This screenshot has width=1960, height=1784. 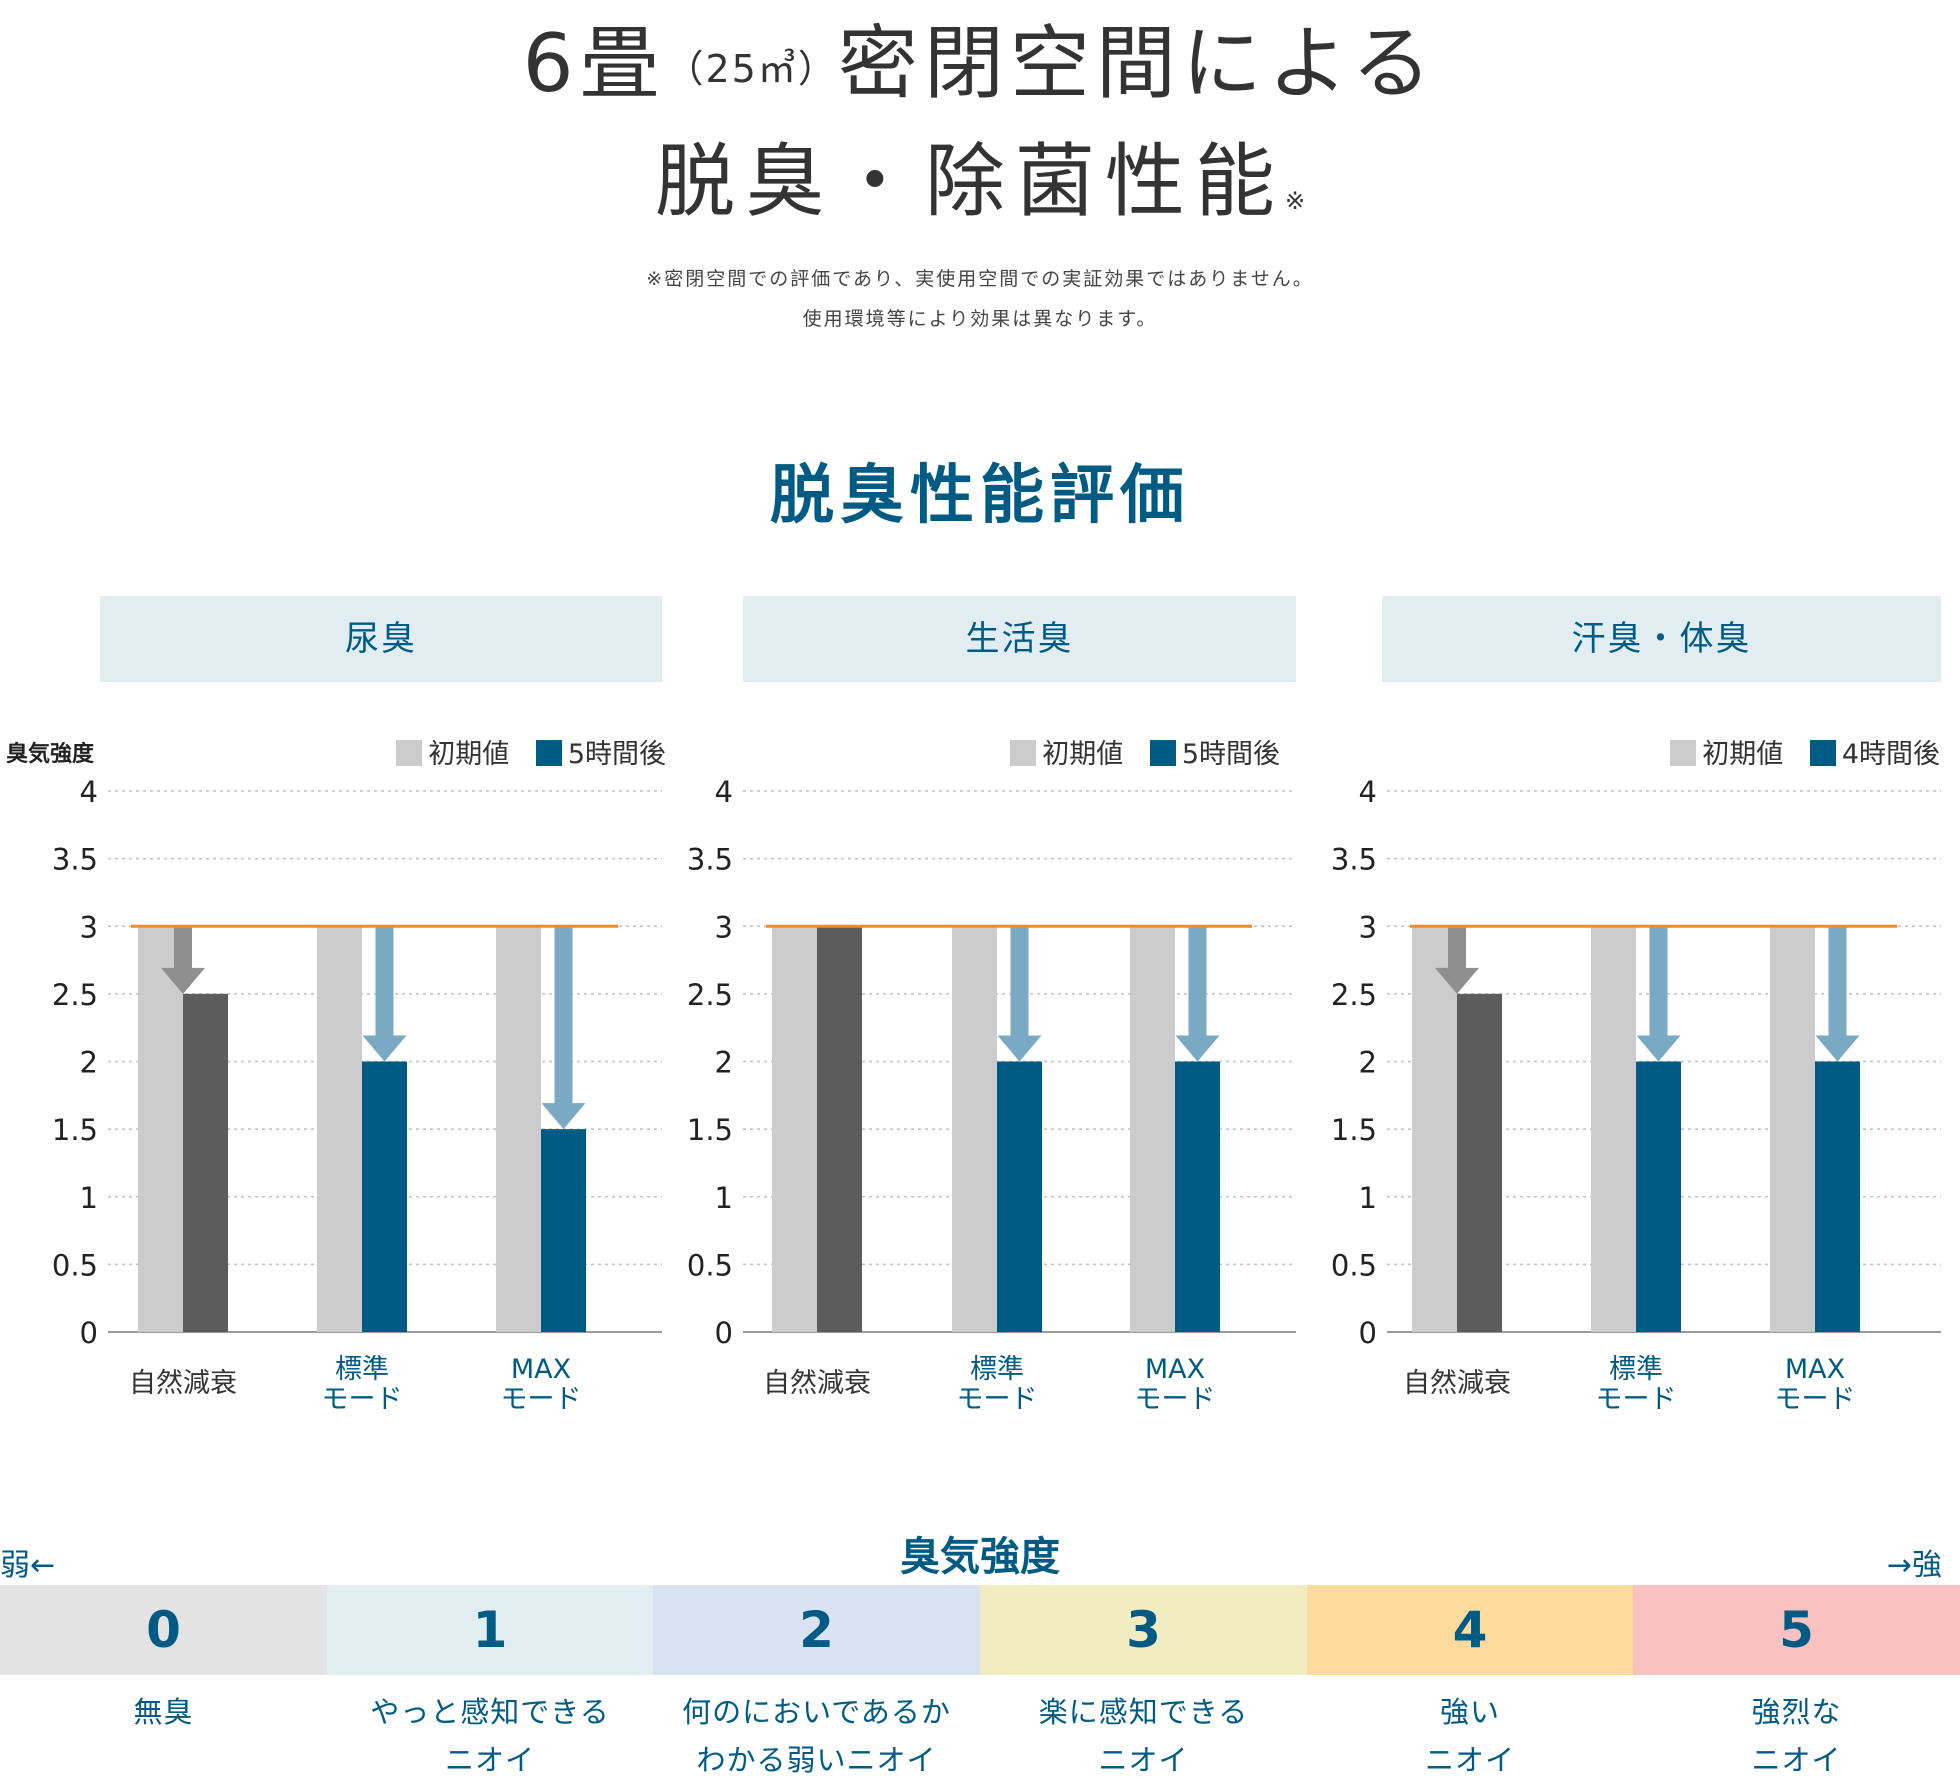 What do you see at coordinates (1796, 1712) in the screenshot?
I see `scale-desc-5-line1: 強烈な` at bounding box center [1796, 1712].